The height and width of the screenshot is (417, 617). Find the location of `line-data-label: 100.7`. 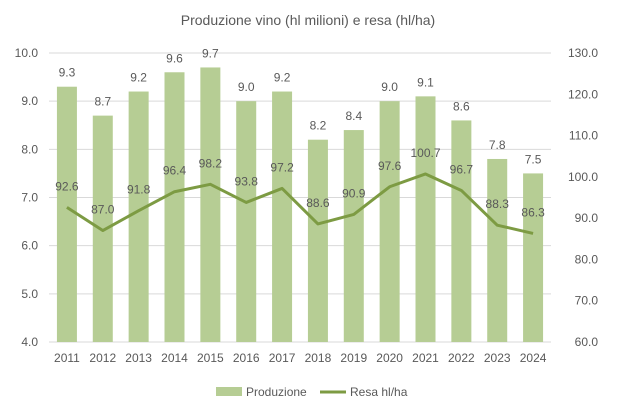

line-data-label: 100.7 is located at coordinates (425, 153).